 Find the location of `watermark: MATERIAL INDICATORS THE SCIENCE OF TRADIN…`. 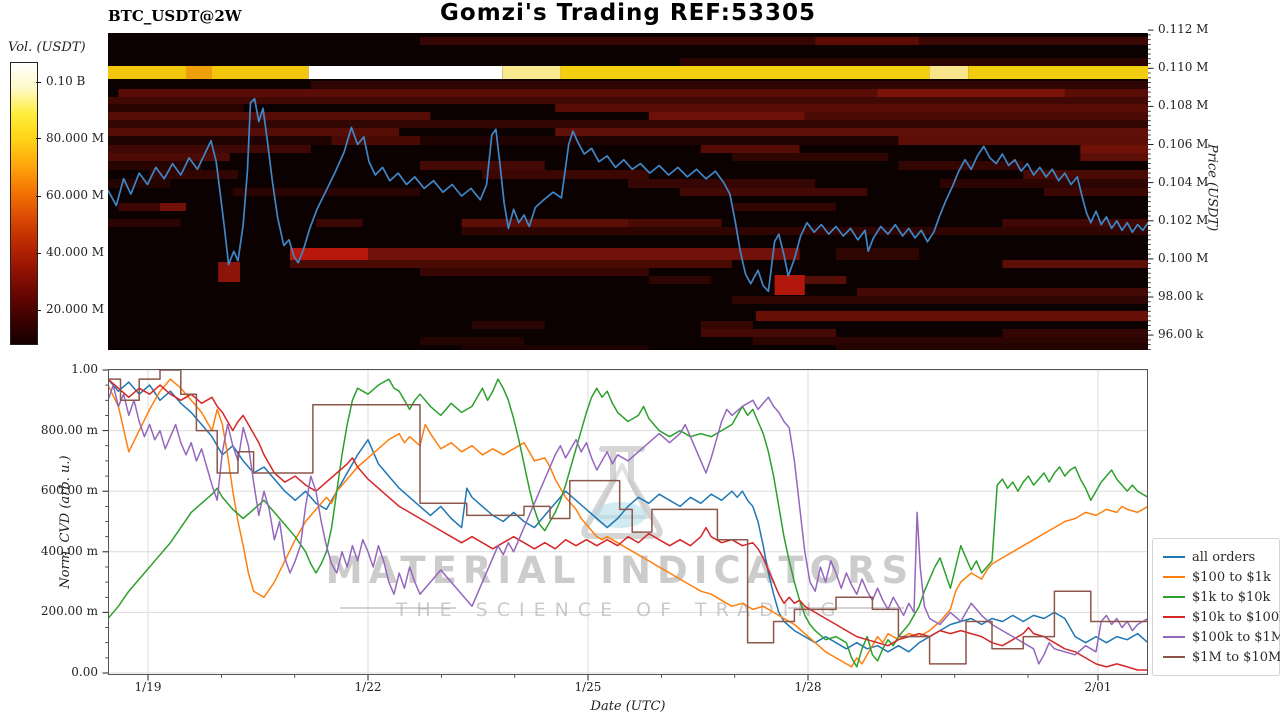

watermark: MATERIAL INDICATORS THE SCIENCE OF TRADIN… is located at coordinates (620, 533).